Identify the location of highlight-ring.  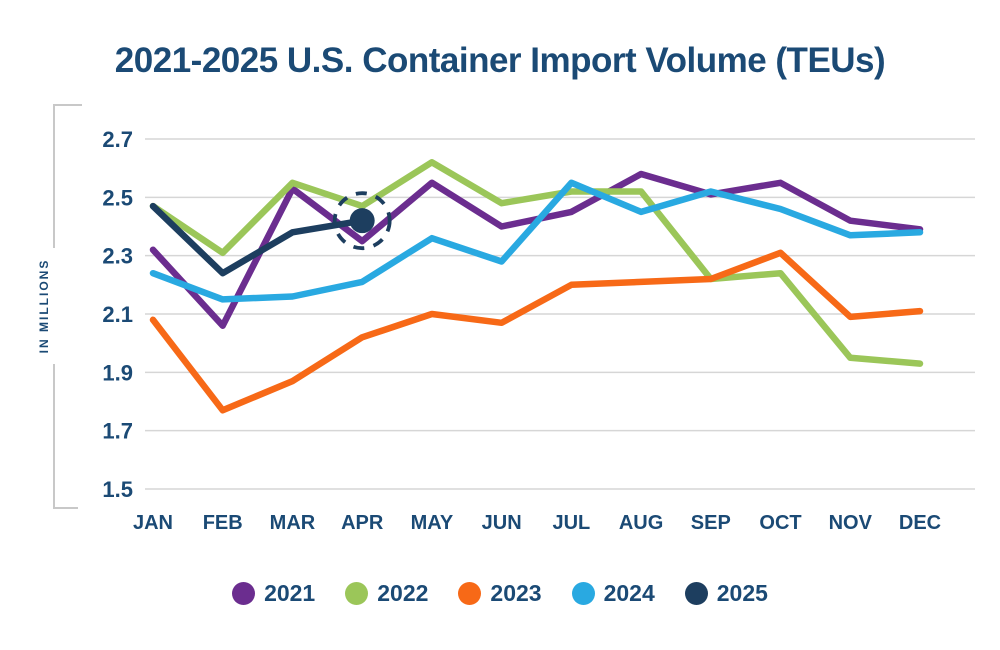
(362, 221).